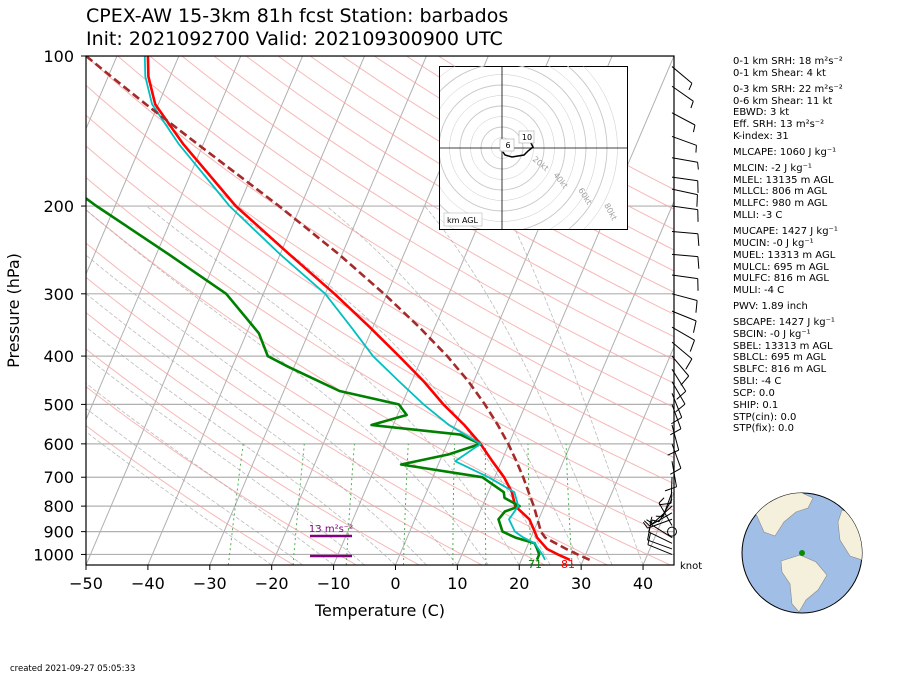 The height and width of the screenshot is (675, 906). What do you see at coordinates (758, 216) in the screenshot?
I see `stability-index: MLLI: -3 C` at bounding box center [758, 216].